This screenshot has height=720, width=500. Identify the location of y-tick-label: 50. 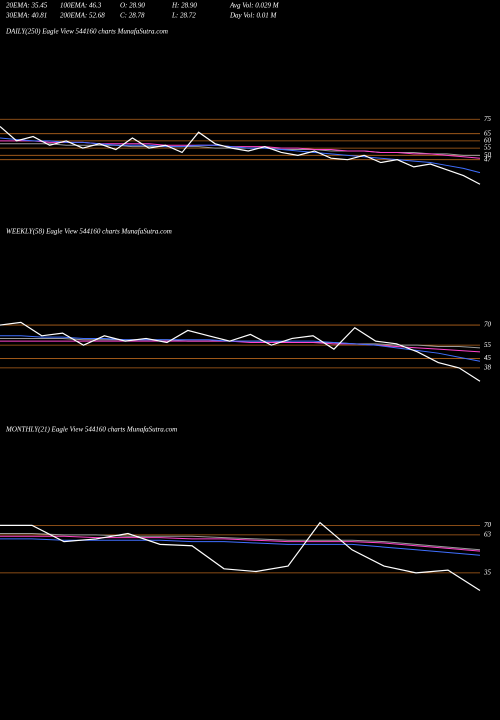
(488, 155).